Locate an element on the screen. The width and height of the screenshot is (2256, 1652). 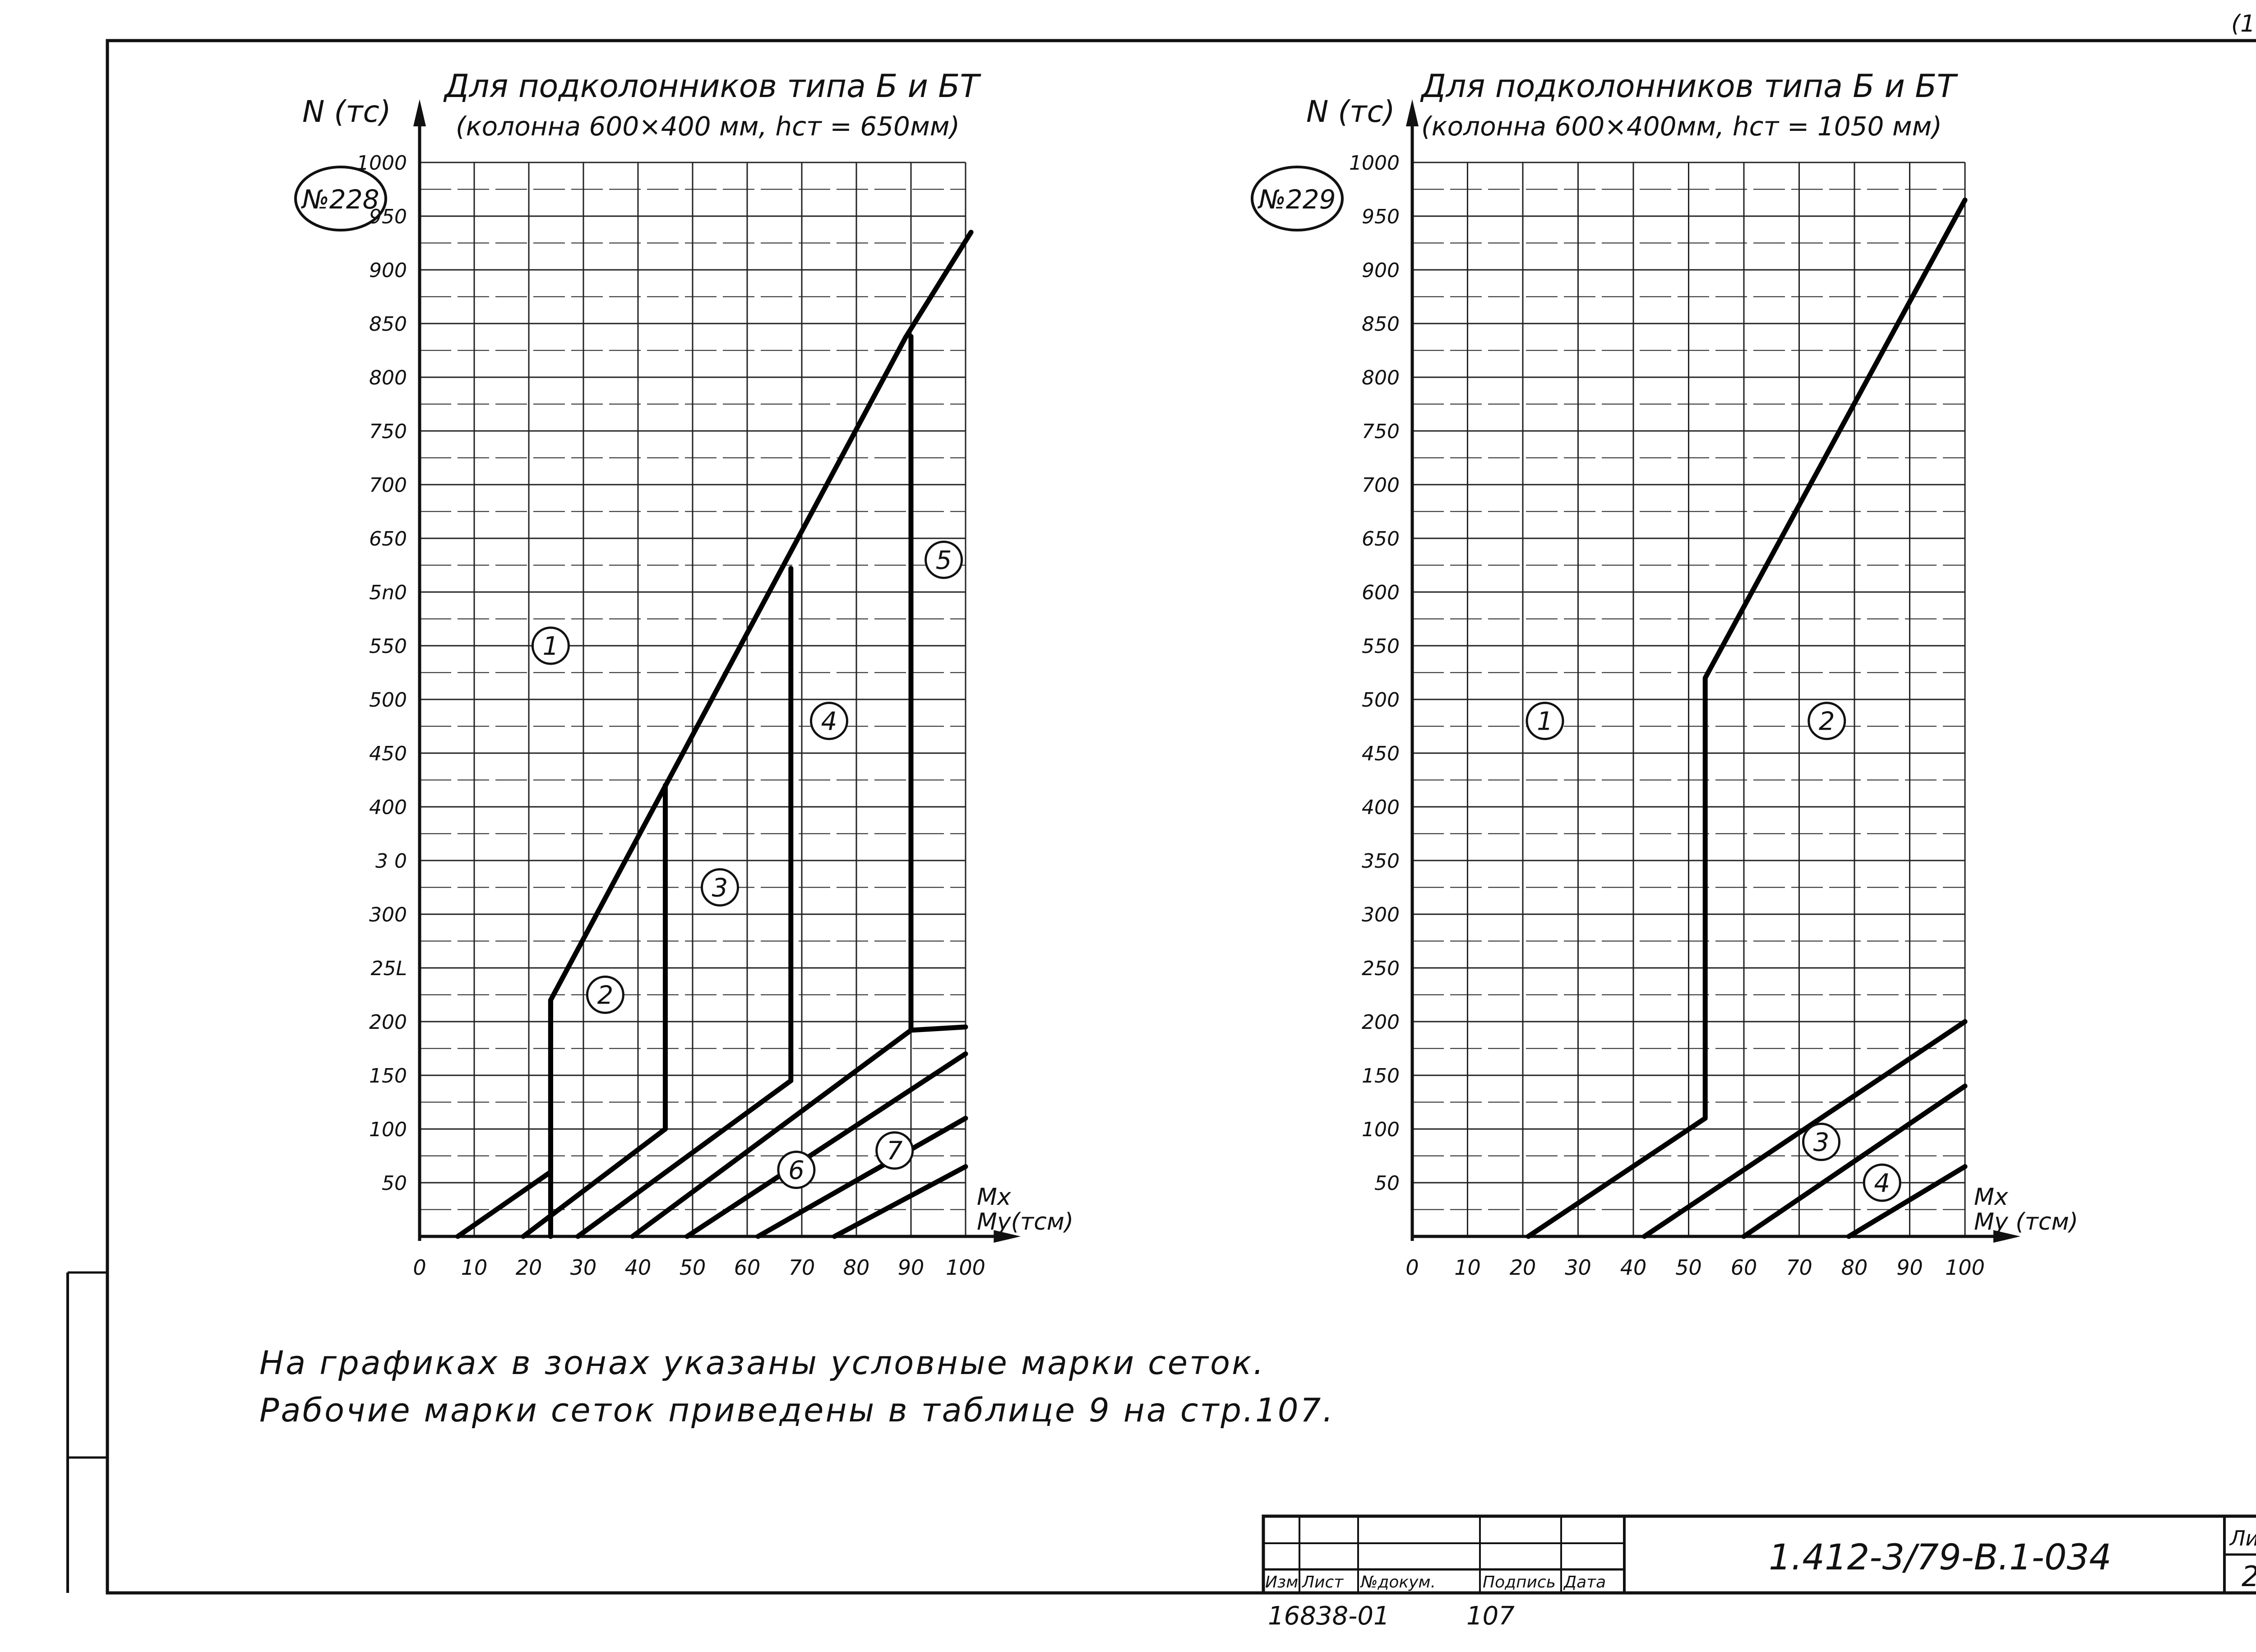
x-tick-label: 0 is located at coordinates (1412, 1267).